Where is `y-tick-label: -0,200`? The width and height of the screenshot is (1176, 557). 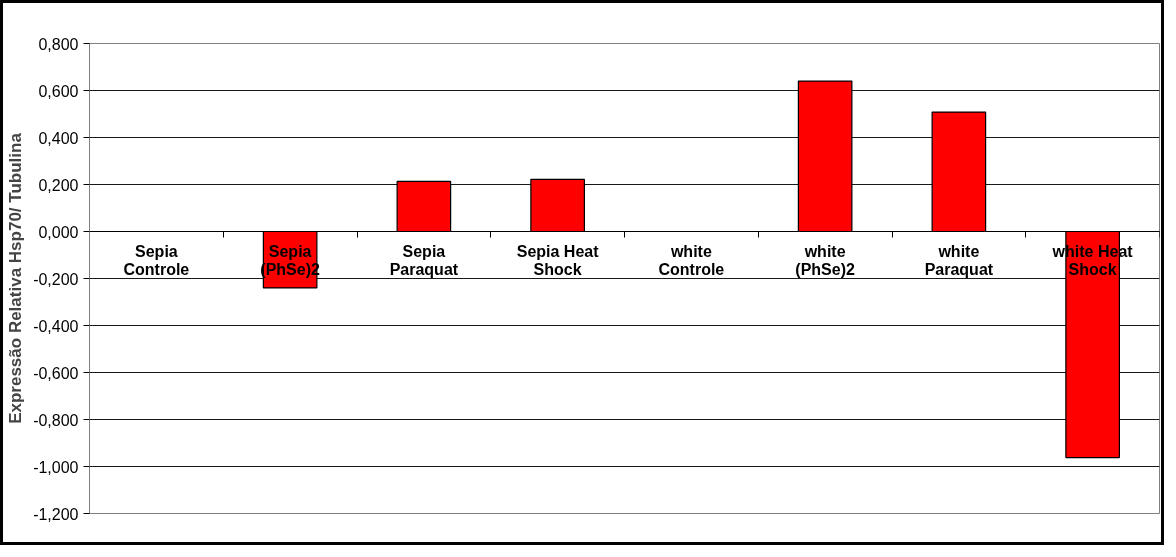
y-tick-label: -0,200 is located at coordinates (56, 279).